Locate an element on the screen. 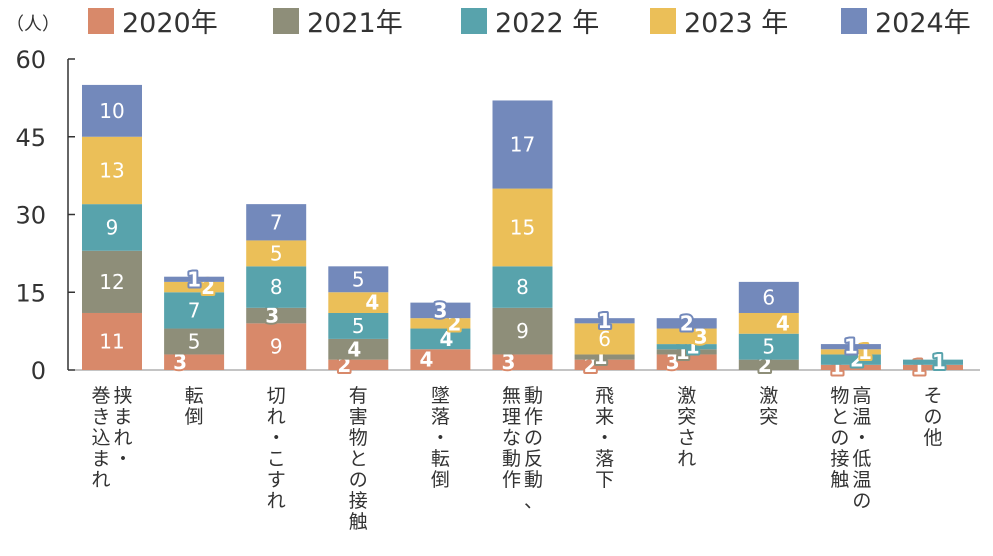 Image resolution: width=993 pixels, height=556 pixels. data-label: 2 is located at coordinates (687, 323).